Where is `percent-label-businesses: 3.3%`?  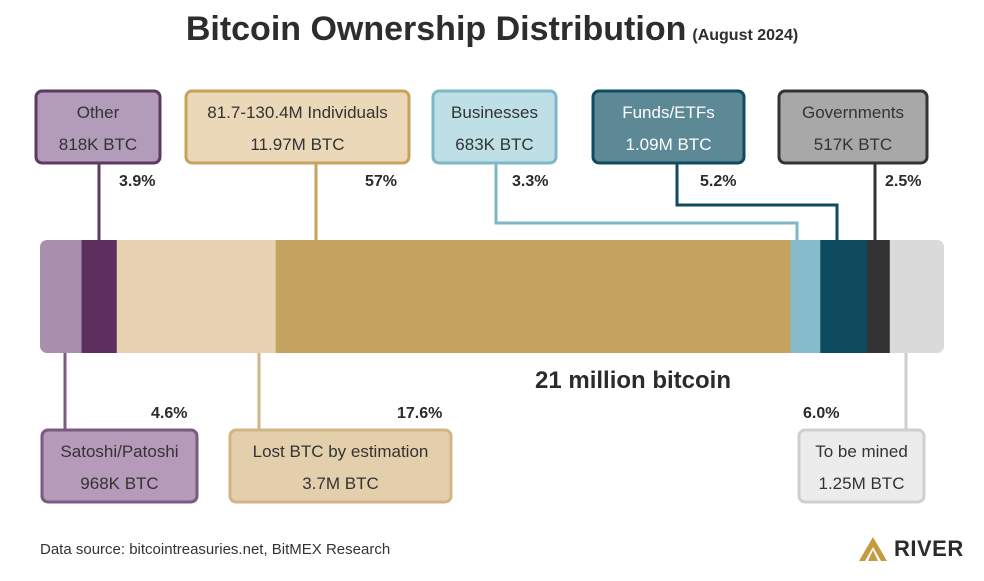 percent-label-businesses: 3.3% is located at coordinates (530, 181).